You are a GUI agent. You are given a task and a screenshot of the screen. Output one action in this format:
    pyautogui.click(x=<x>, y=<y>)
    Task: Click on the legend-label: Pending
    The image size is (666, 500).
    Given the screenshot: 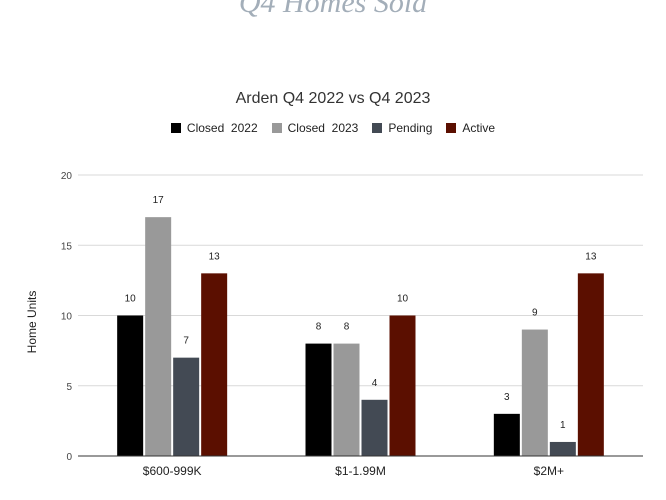 What is the action you would take?
    pyautogui.click(x=410, y=128)
    